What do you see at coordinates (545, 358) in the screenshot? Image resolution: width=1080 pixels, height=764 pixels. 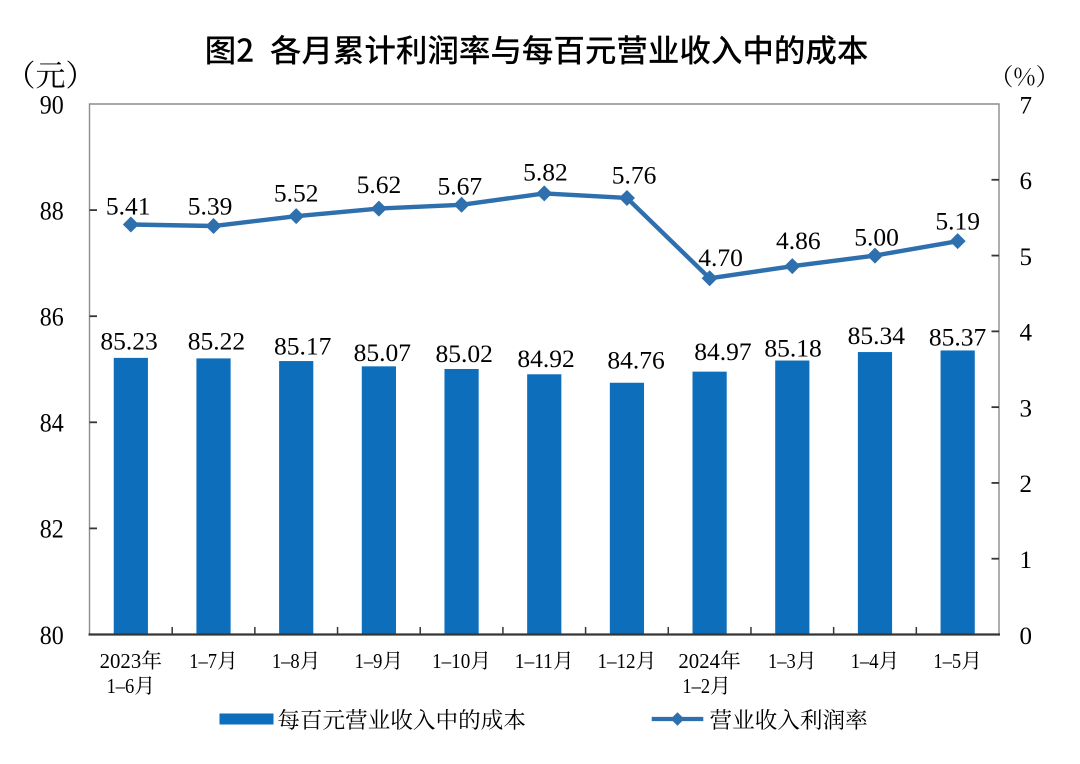 I see `svg-text: 84.92` at bounding box center [545, 358].